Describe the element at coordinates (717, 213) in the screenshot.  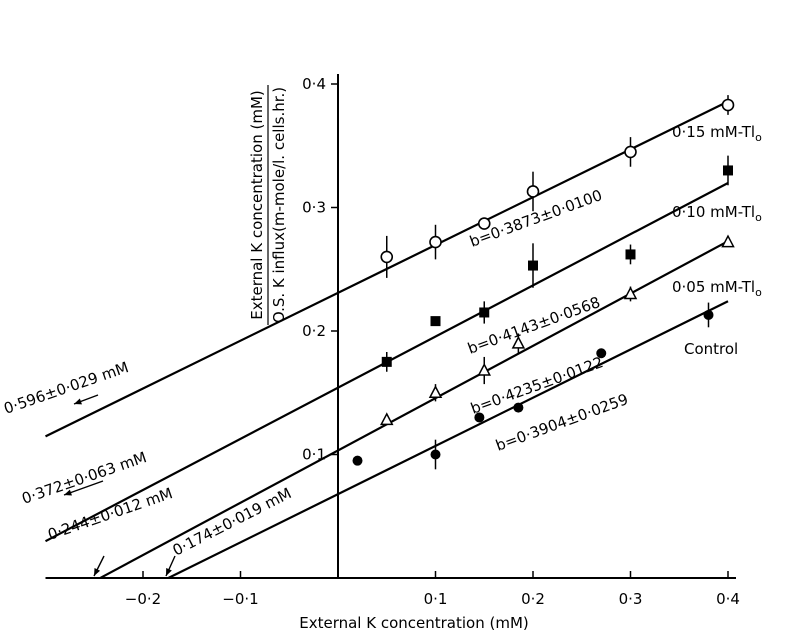
I see `series-label: 0·10 mM-Tlo` at that location.